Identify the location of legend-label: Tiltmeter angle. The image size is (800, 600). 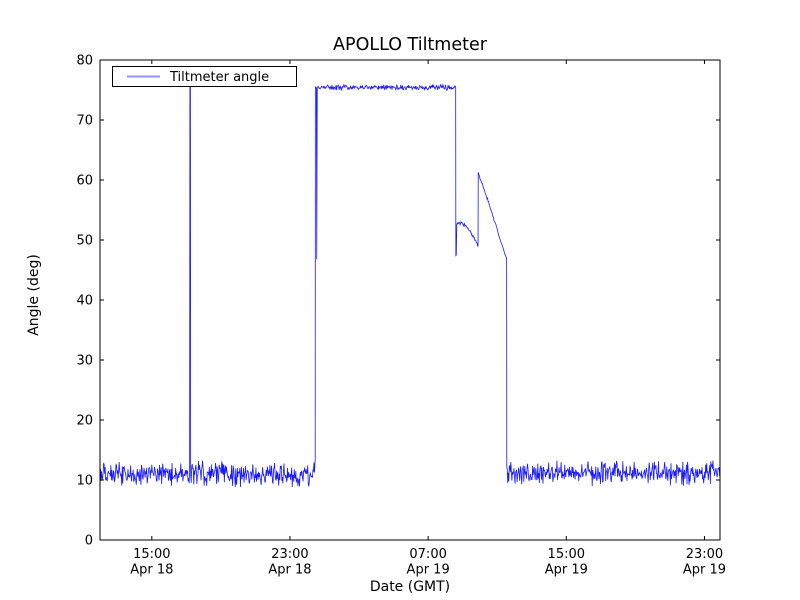
(219, 77).